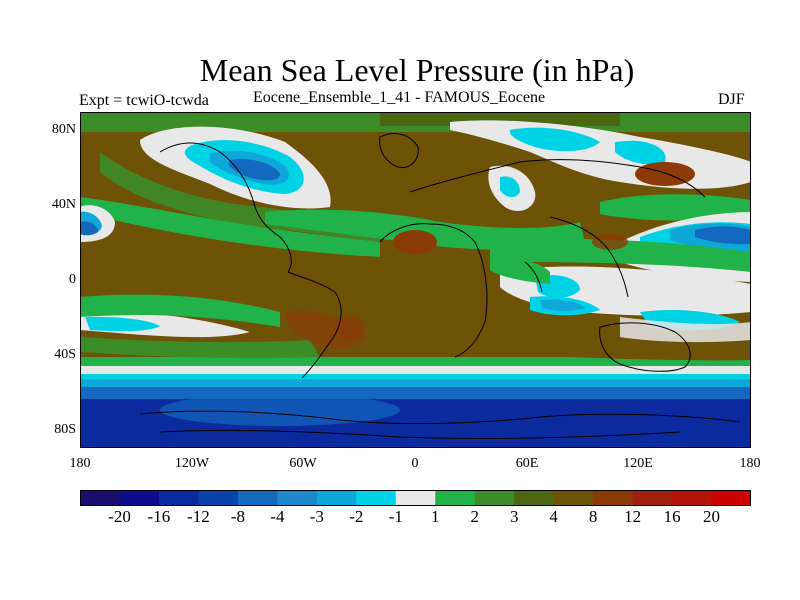  What do you see at coordinates (553, 516) in the screenshot?
I see `colorbar-label: 4` at bounding box center [553, 516].